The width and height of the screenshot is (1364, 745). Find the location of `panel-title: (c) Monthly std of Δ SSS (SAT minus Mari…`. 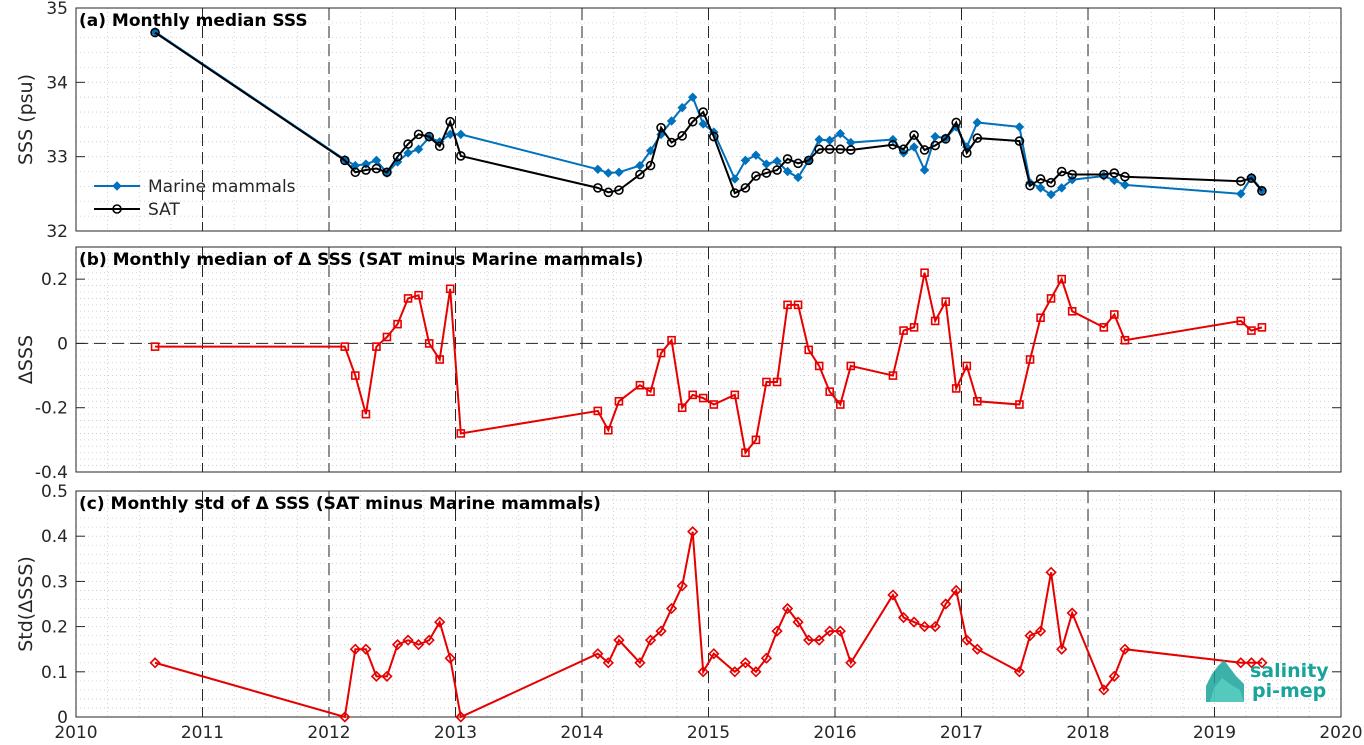

panel-title: (c) Monthly std of Δ SSS (SAT minus Mari… is located at coordinates (340, 504).